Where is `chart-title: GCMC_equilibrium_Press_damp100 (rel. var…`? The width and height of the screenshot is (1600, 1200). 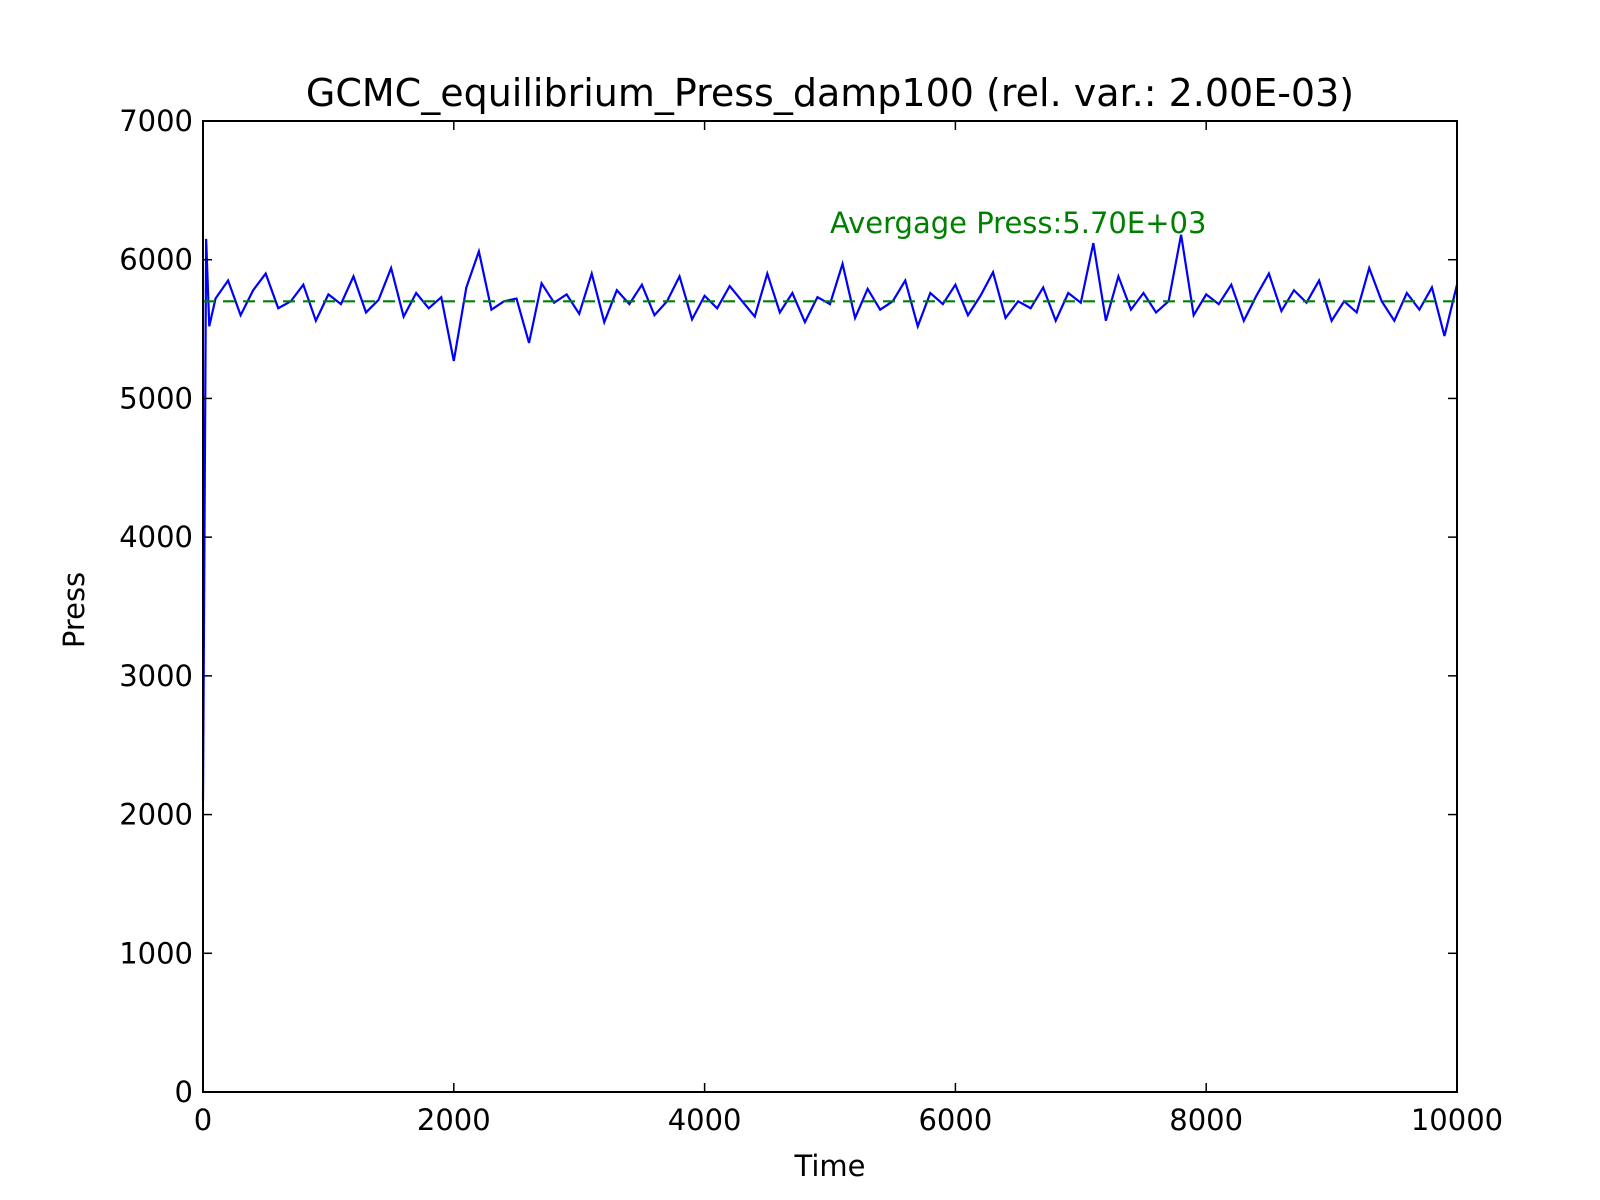
chart-title: GCMC_equilibrium_Press_damp100 (rel. var… is located at coordinates (830, 93).